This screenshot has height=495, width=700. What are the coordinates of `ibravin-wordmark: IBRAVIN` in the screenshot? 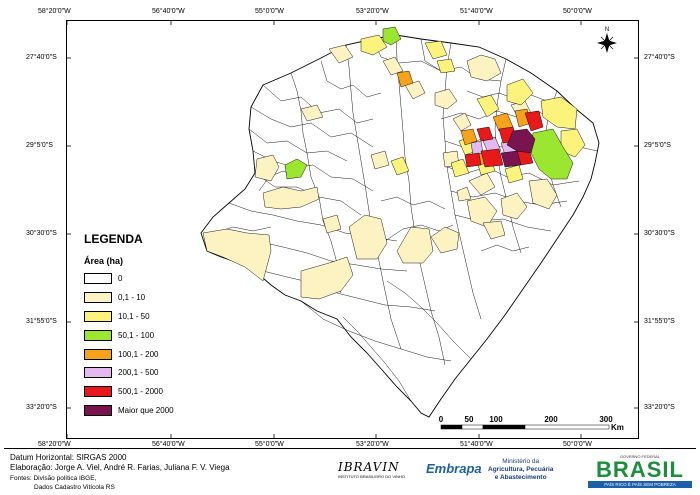 It's located at (369, 467).